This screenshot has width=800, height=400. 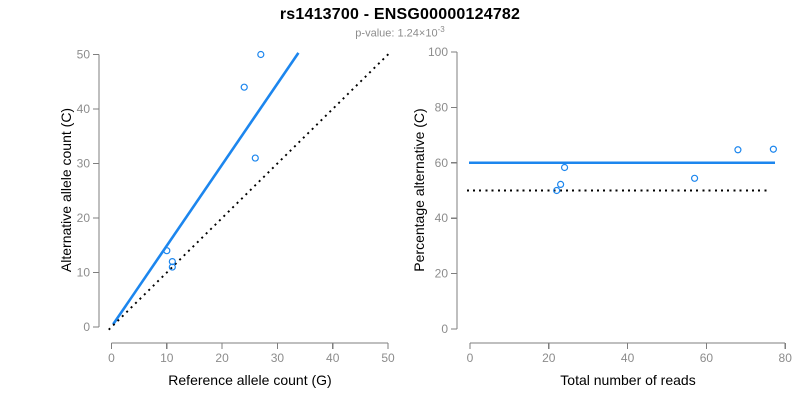 I want to click on x-tick-label: 80, so click(x=786, y=358).